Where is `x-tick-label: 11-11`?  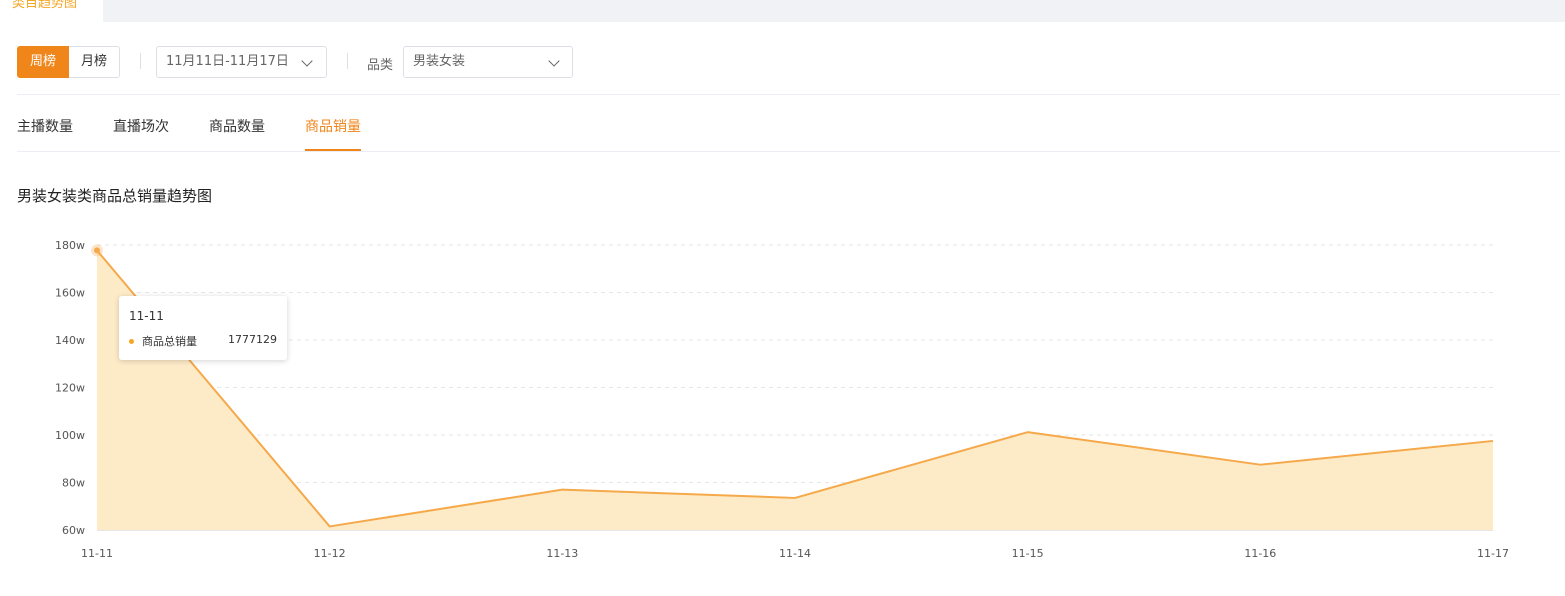 x-tick-label: 11-11 is located at coordinates (97, 553).